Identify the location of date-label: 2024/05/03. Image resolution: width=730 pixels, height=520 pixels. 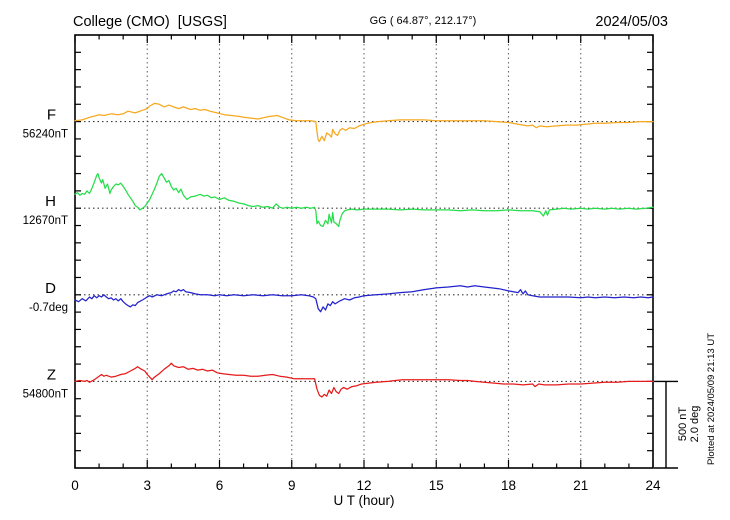
(631, 22).